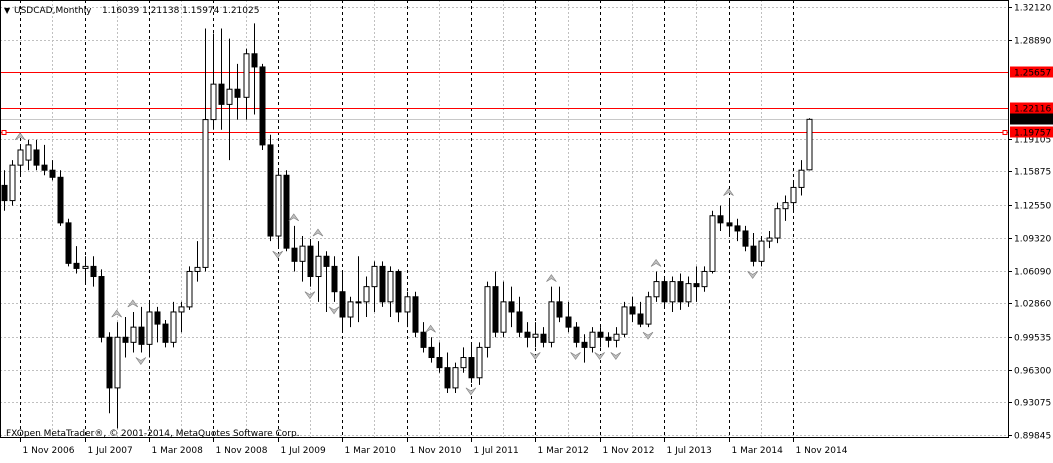 The width and height of the screenshot is (1053, 463). I want to click on chart-menu-arrow-icon: ▼, so click(7, 10).